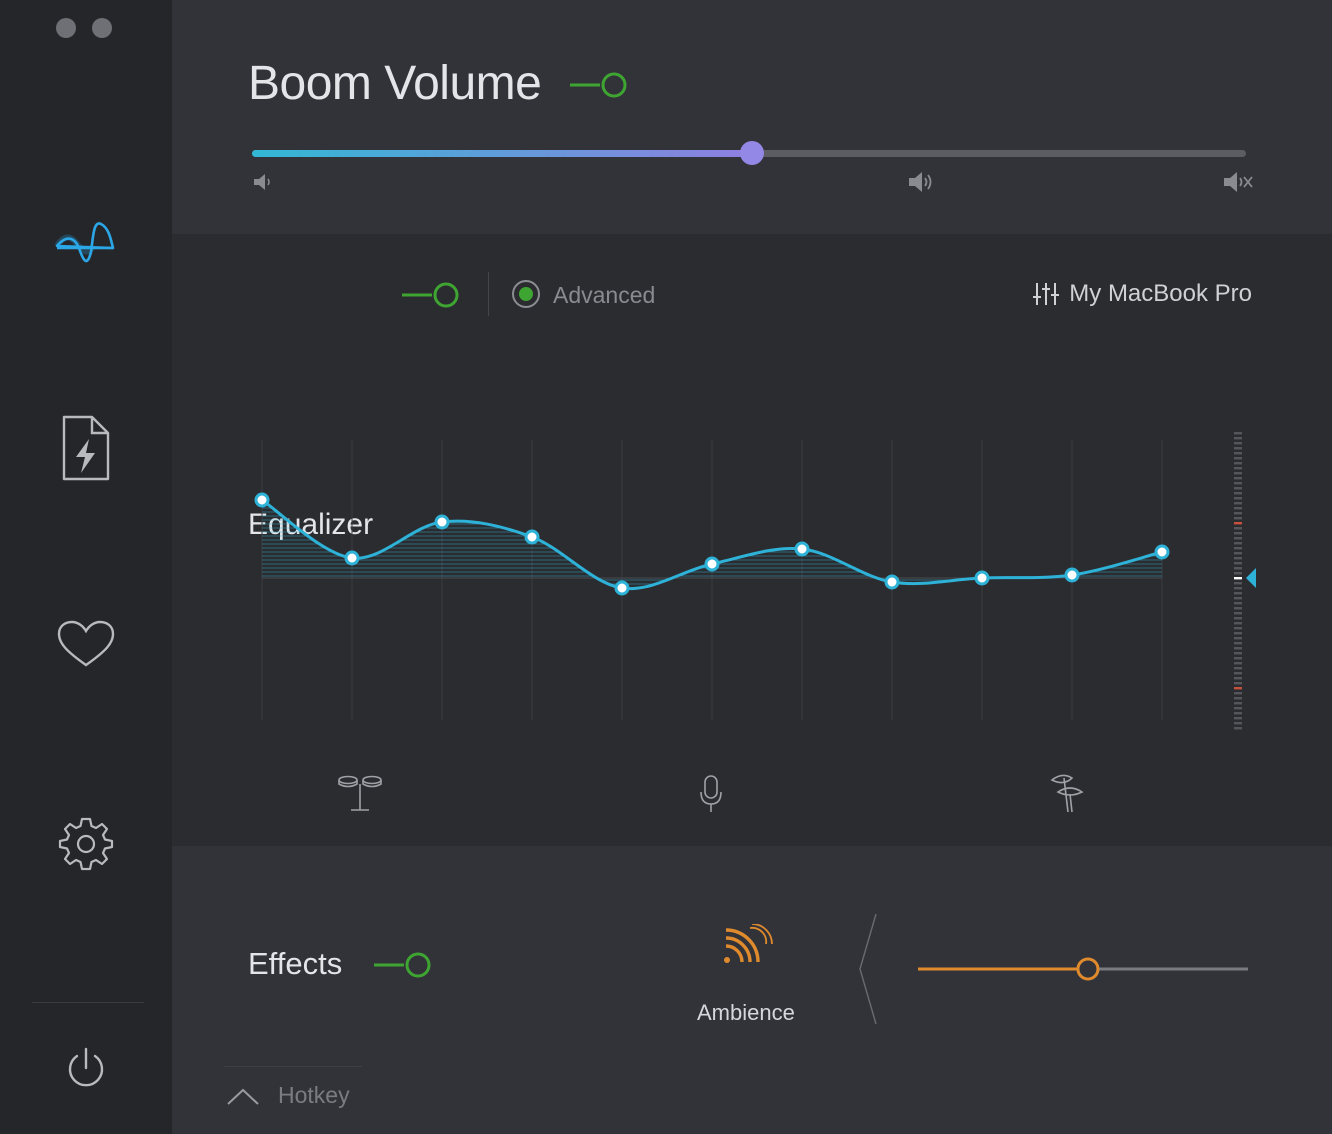 The width and height of the screenshot is (1332, 1134). Describe the element at coordinates (86, 644) in the screenshot. I see `sidebar-item-favorites` at that location.